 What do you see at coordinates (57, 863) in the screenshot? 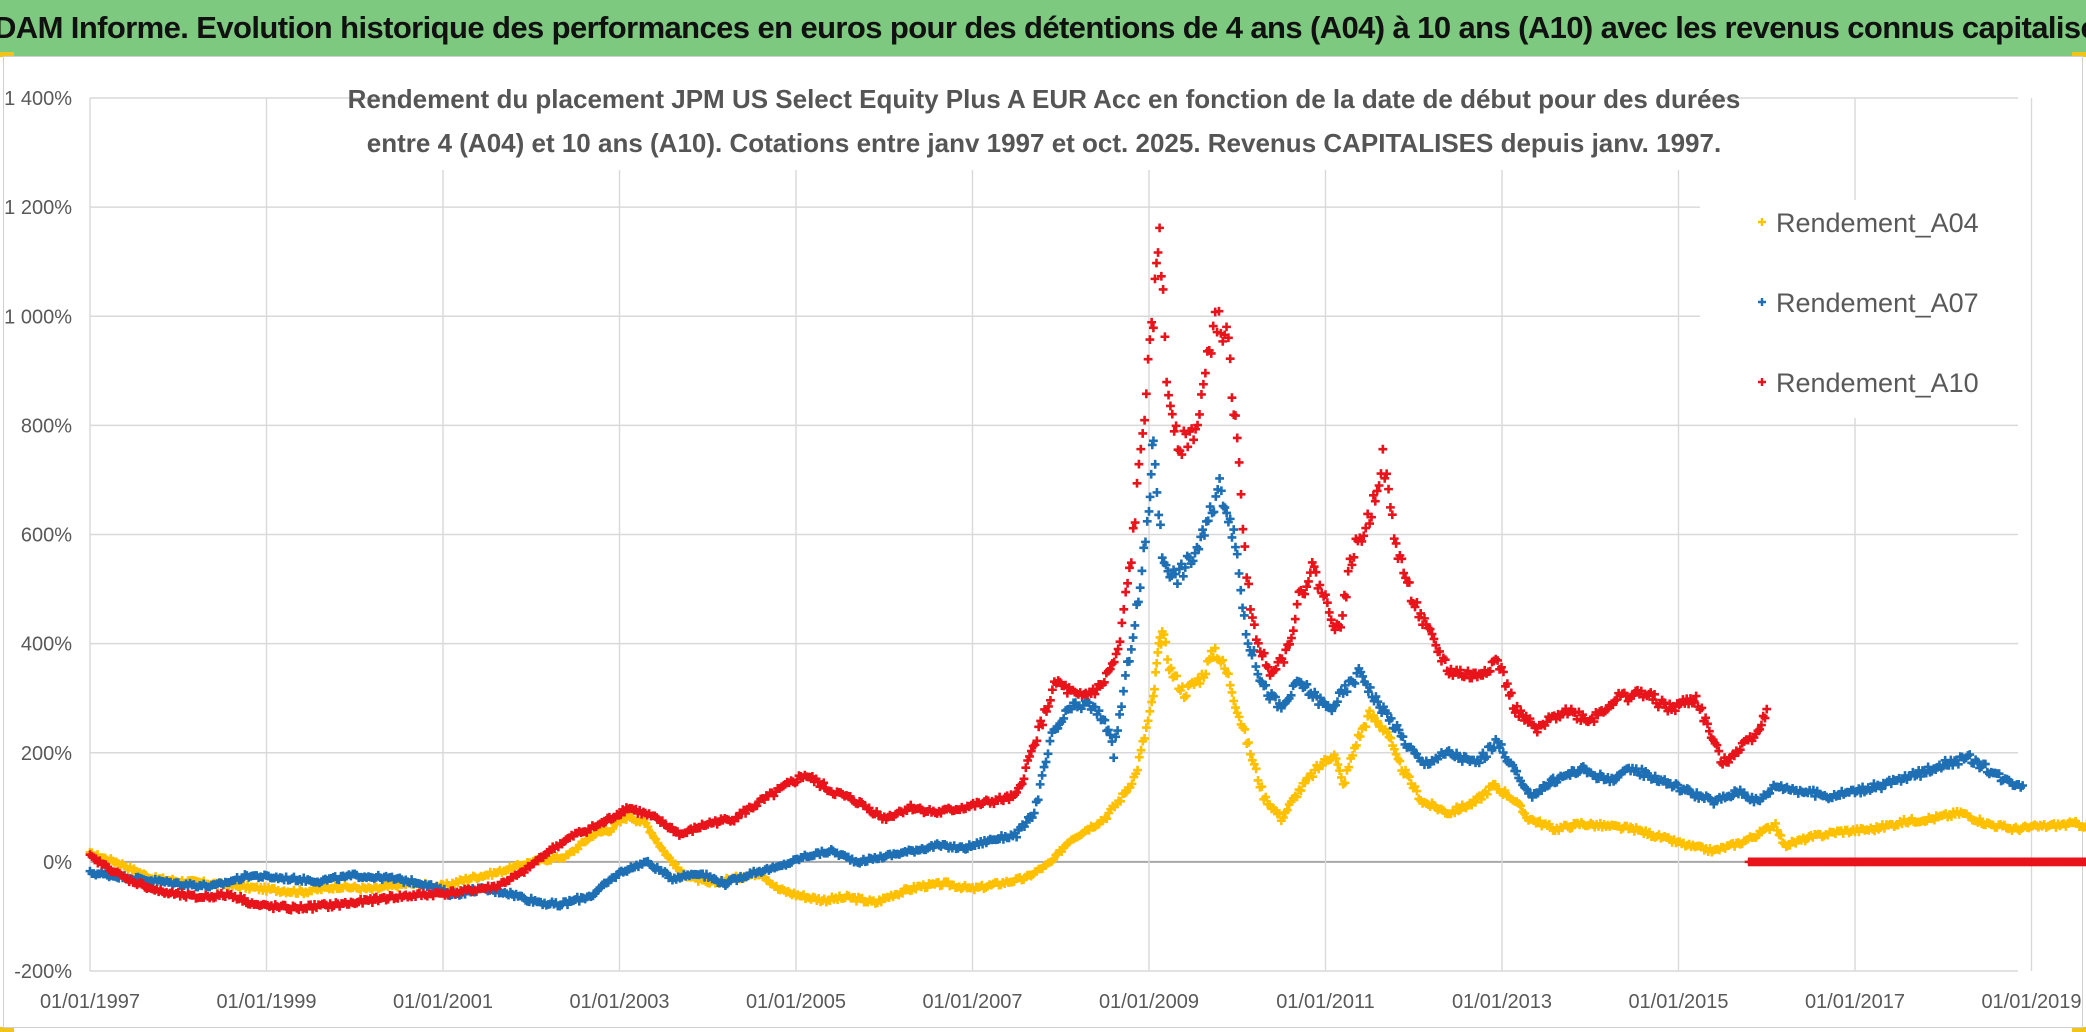
I see `y-tick-label: 0%` at bounding box center [57, 863].